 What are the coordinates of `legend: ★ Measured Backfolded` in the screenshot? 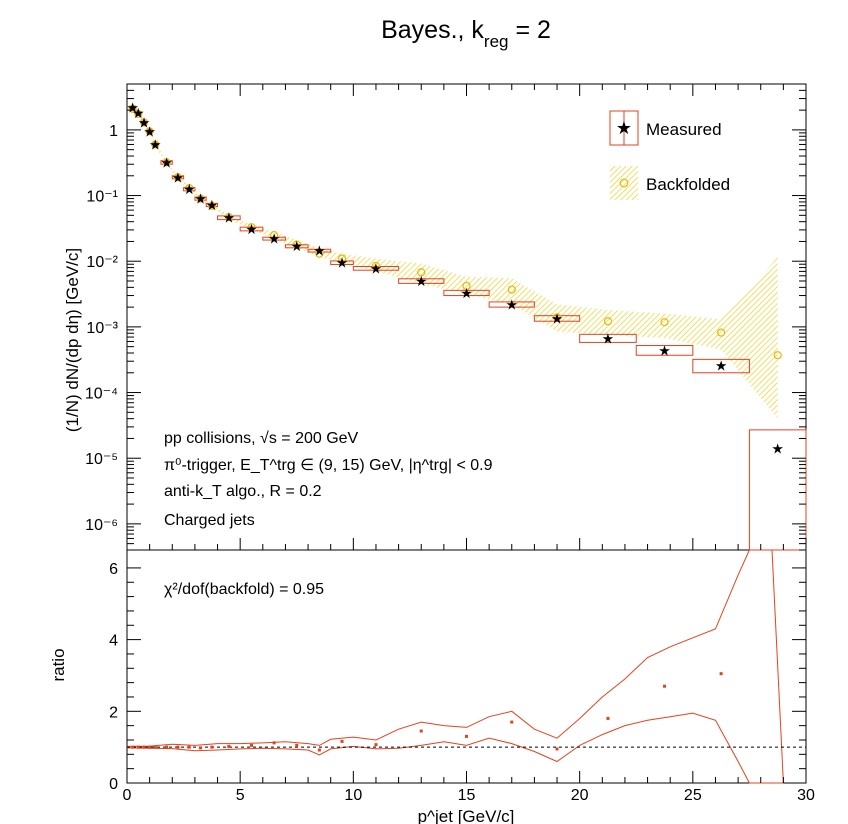 It's located at (669, 155).